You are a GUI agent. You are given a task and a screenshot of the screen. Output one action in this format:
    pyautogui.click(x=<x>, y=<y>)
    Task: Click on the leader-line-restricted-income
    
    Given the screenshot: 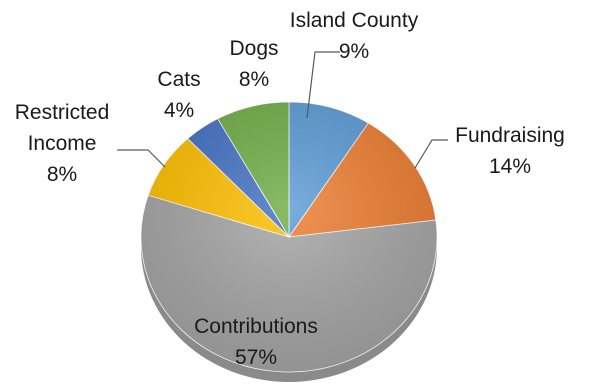 What is the action you would take?
    pyautogui.click(x=141, y=158)
    